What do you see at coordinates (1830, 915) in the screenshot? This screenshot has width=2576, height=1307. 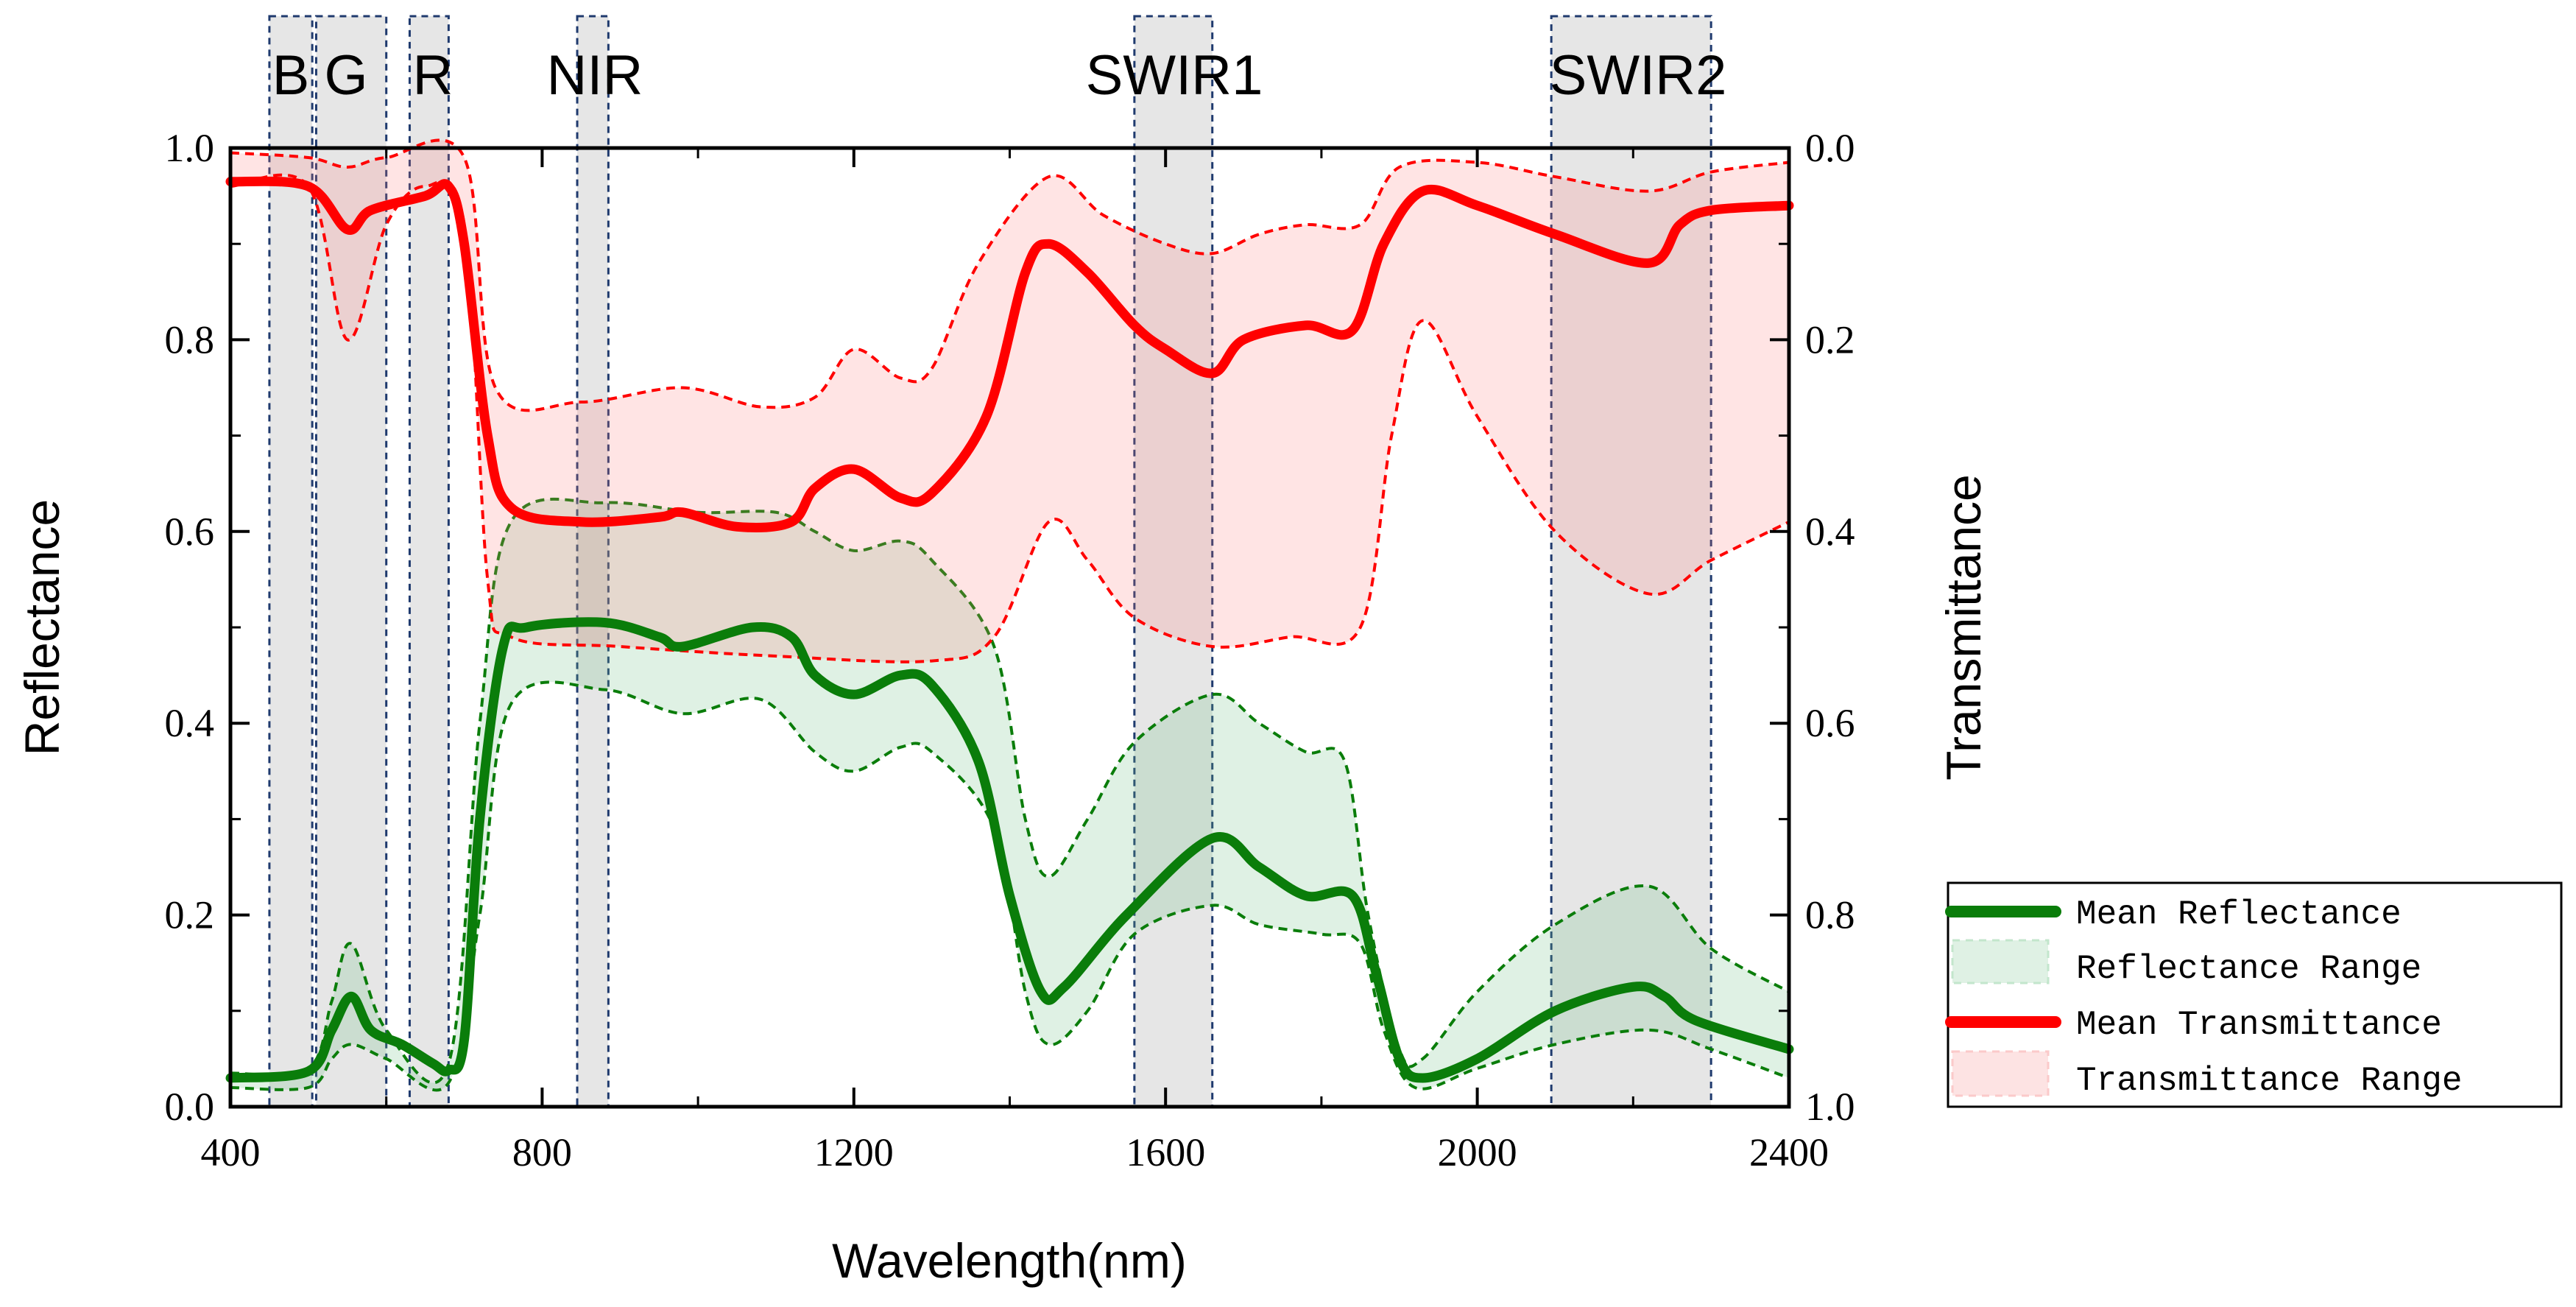 I see `y2-tick-label: 0.8` at bounding box center [1830, 915].